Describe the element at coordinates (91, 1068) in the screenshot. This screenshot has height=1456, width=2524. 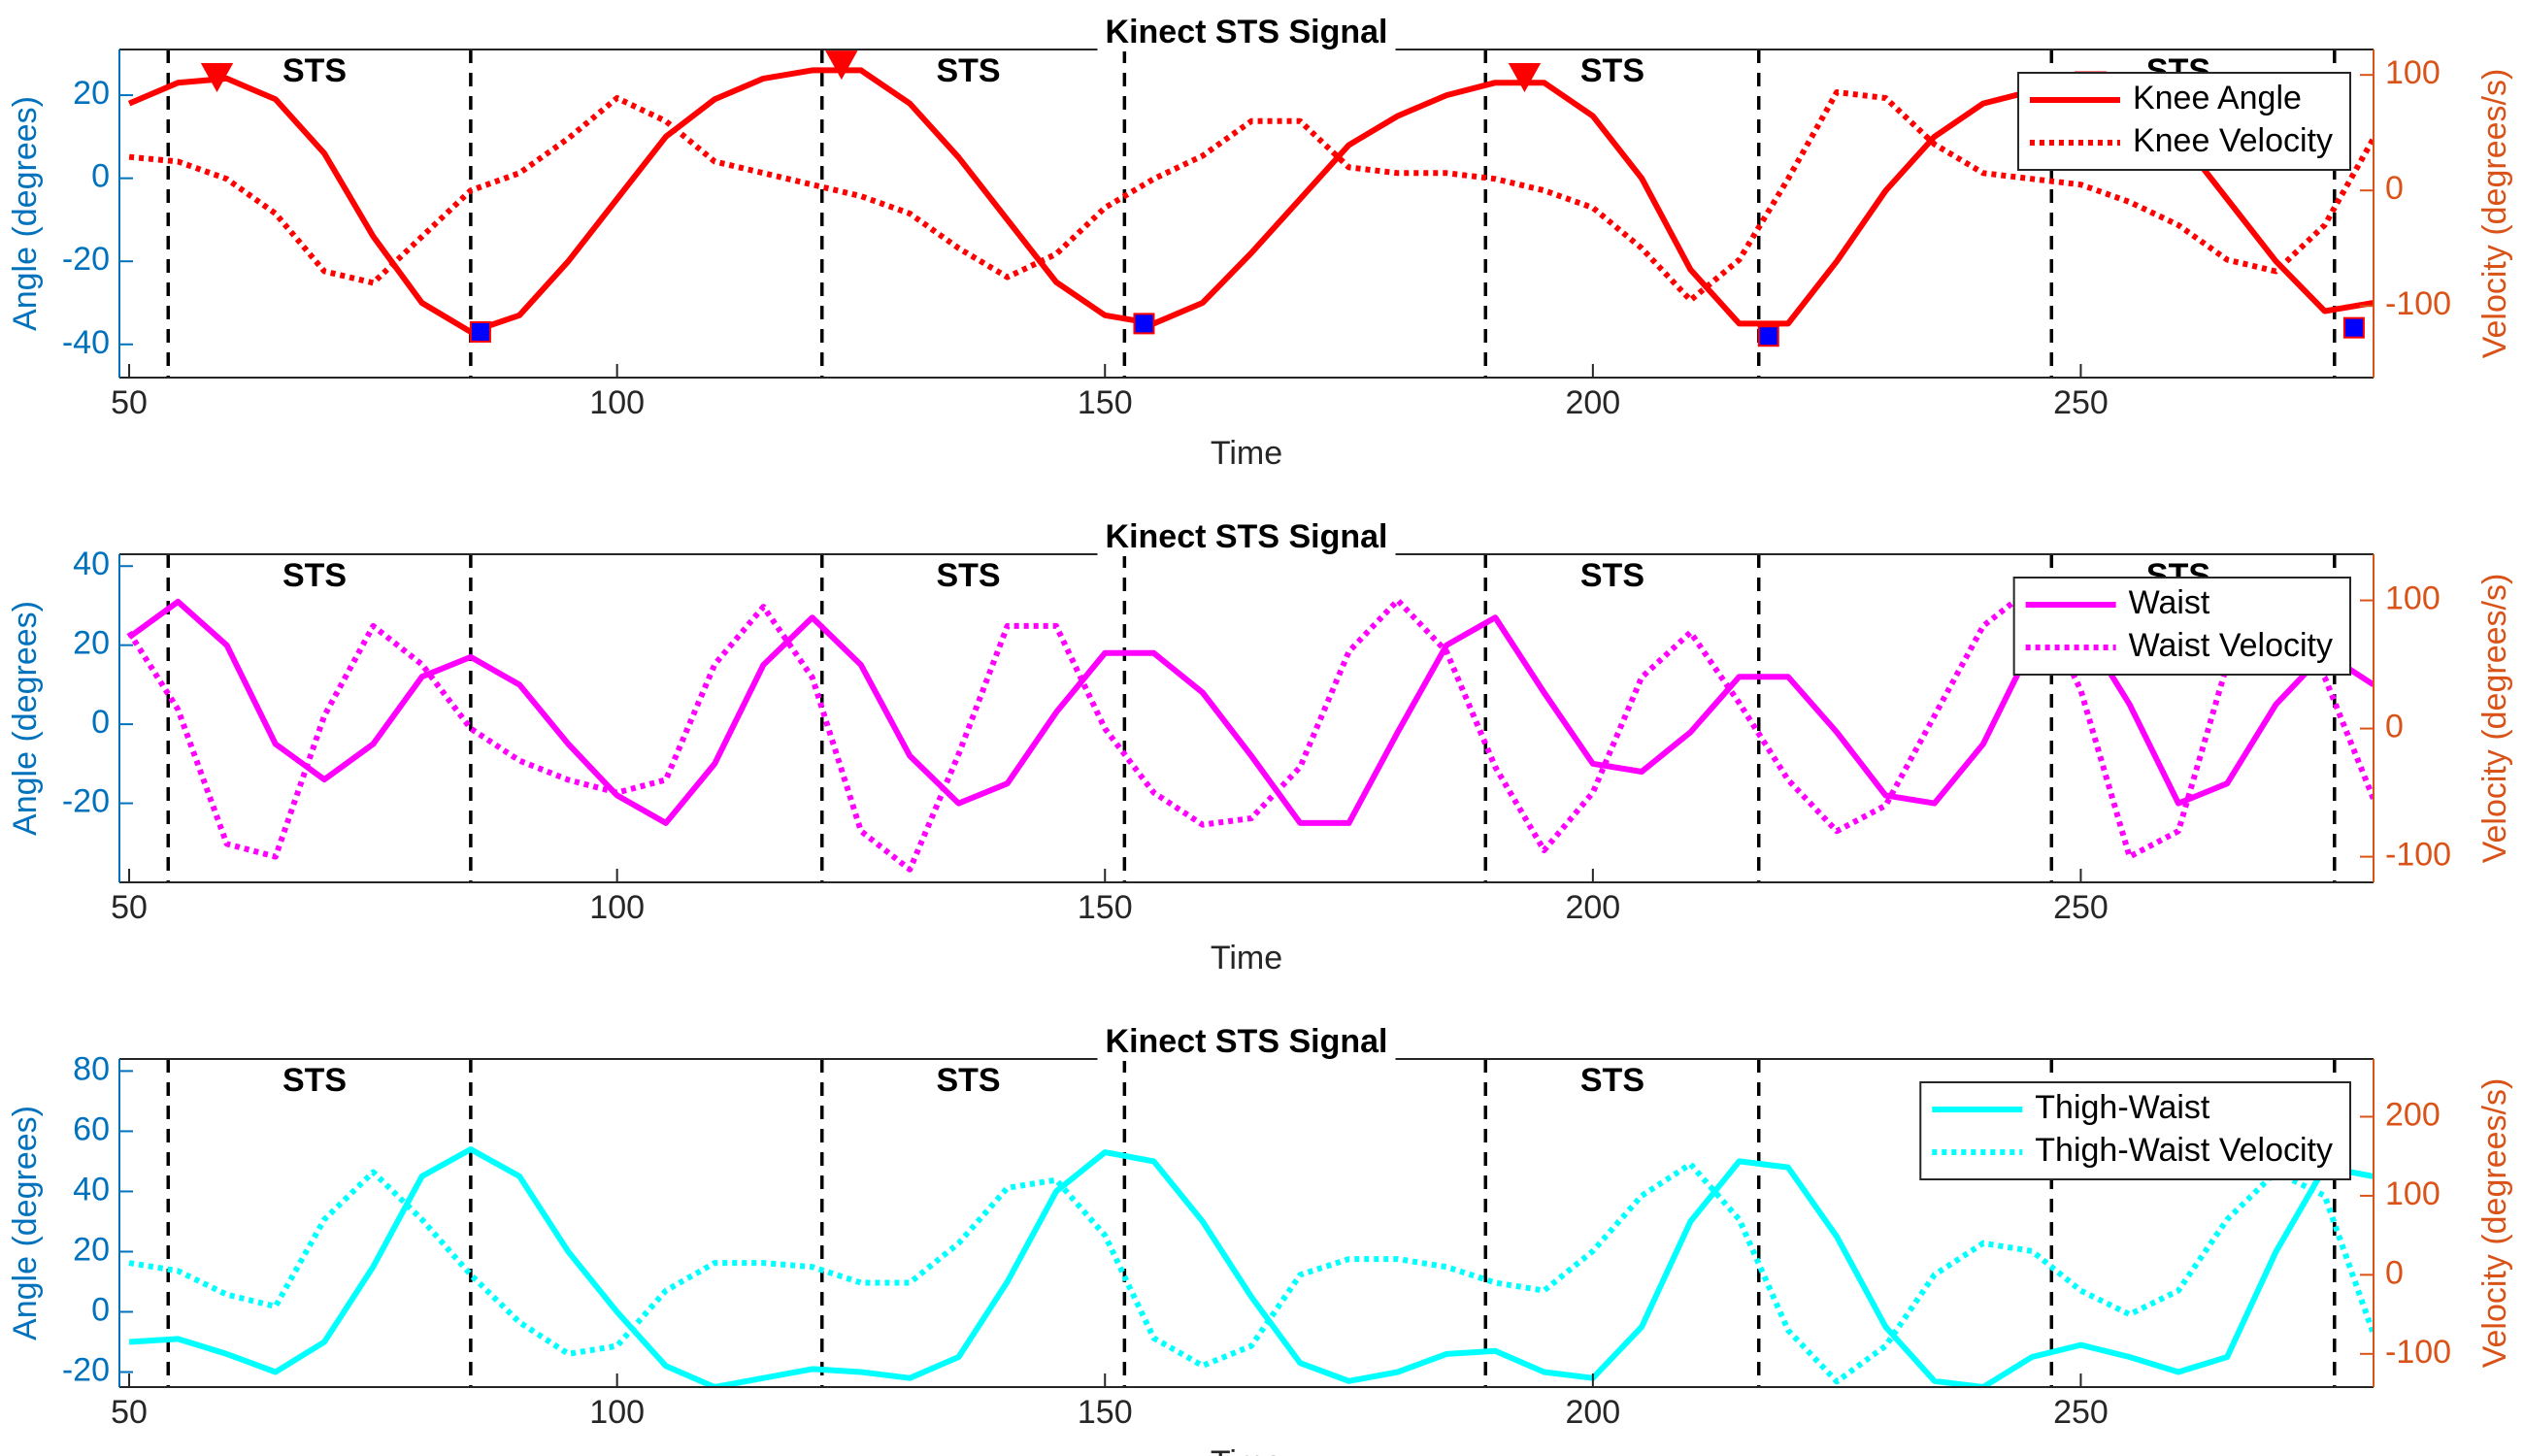
I see `y-tick-label: 80` at that location.